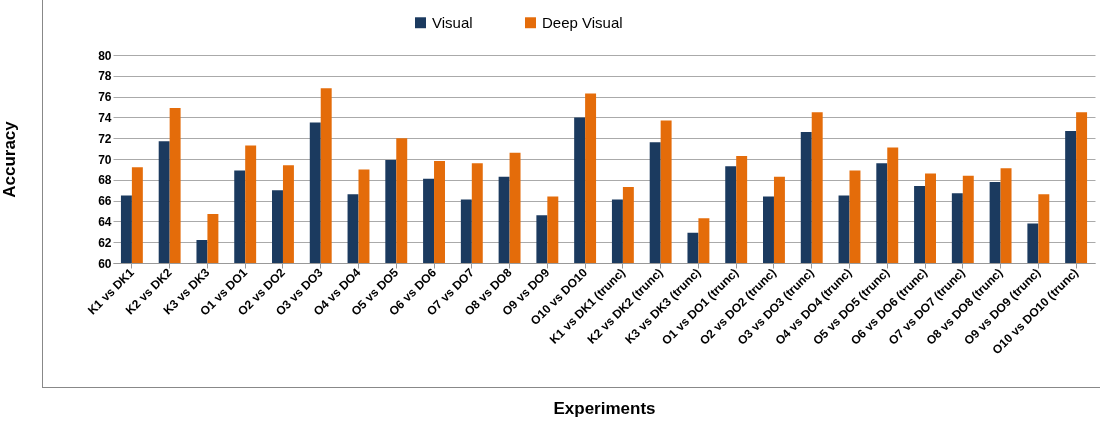 The image size is (1100, 424). What do you see at coordinates (105, 117) in the screenshot?
I see `y-tick-label: 74` at bounding box center [105, 117].